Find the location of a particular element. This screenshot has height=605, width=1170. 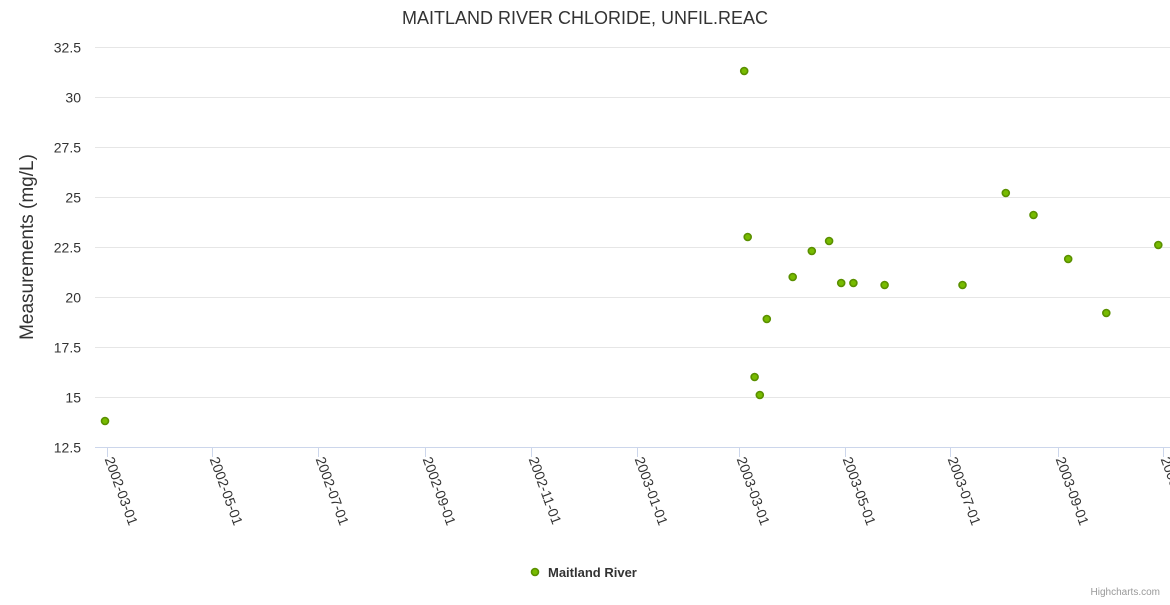

legend-label: Maitland River is located at coordinates (592, 572).